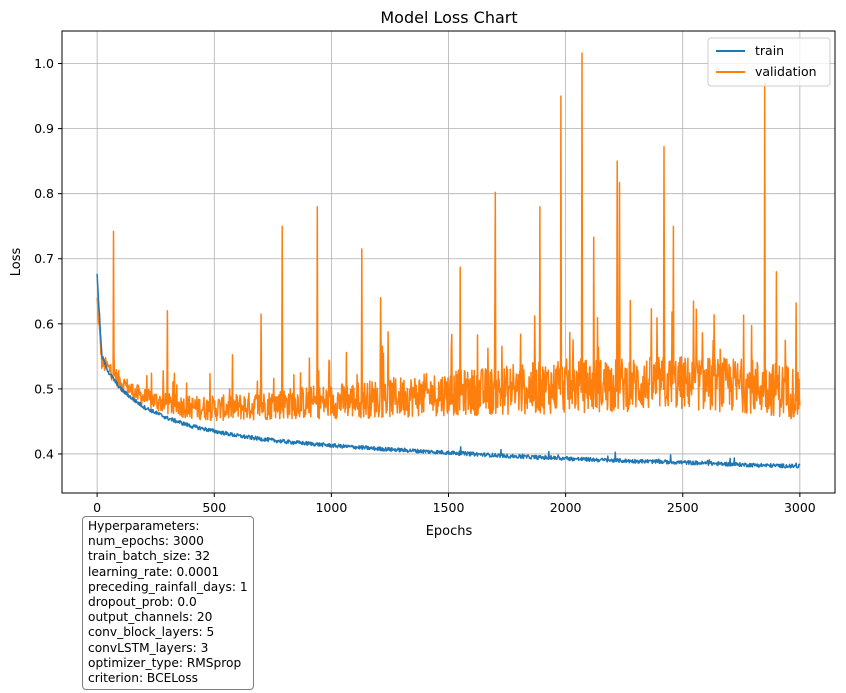 The width and height of the screenshot is (846, 693). Describe the element at coordinates (769, 62) in the screenshot. I see `legend: train validation` at that location.